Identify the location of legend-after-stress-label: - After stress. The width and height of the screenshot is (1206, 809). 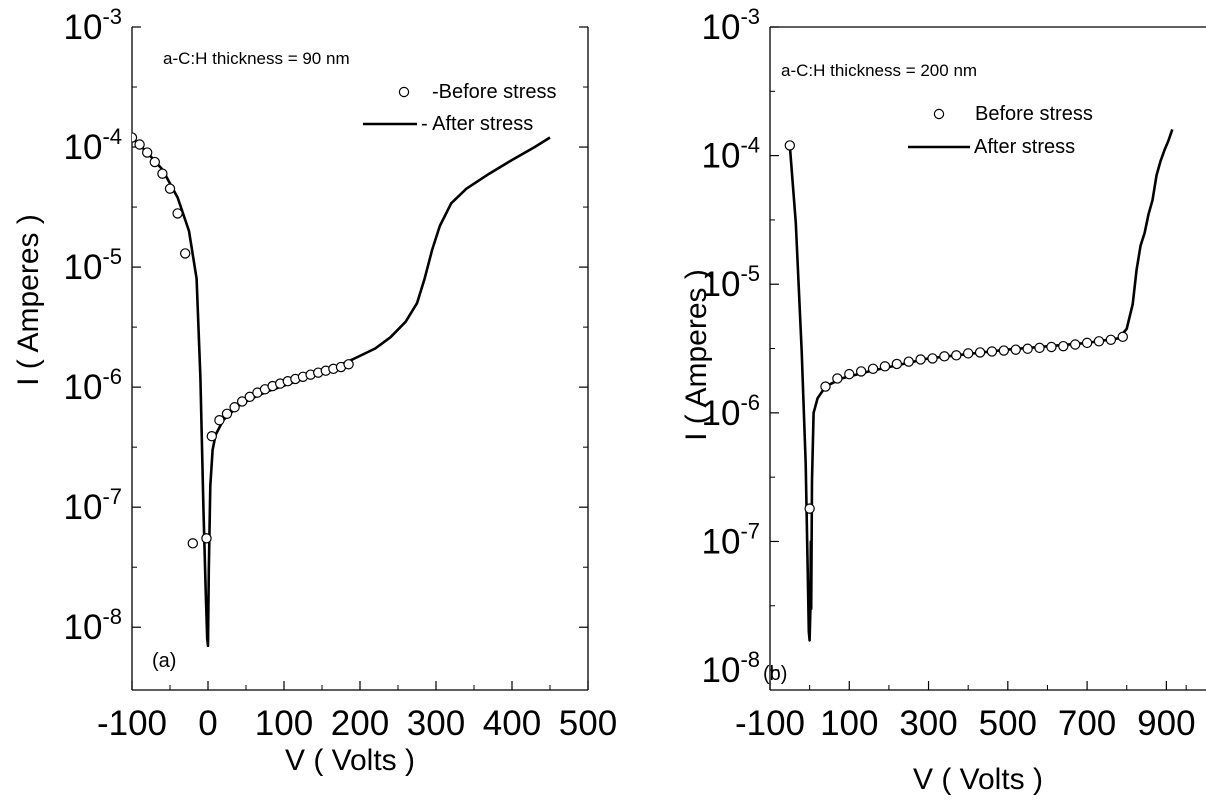
(477, 124).